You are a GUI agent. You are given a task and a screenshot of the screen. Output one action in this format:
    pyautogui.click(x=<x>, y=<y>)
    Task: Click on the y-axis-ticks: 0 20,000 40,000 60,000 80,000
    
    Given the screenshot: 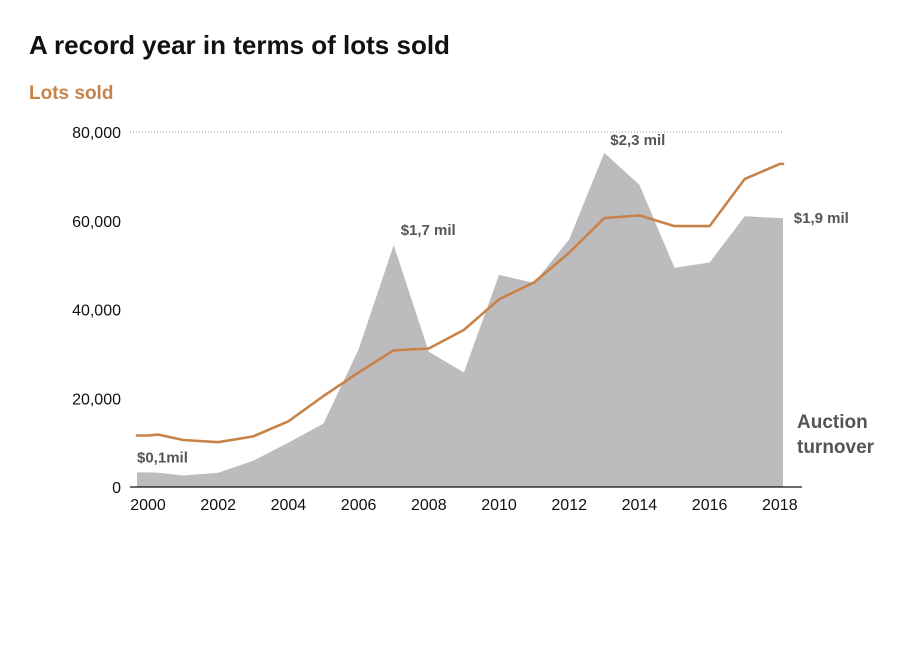 What is the action you would take?
    pyautogui.click(x=96, y=311)
    